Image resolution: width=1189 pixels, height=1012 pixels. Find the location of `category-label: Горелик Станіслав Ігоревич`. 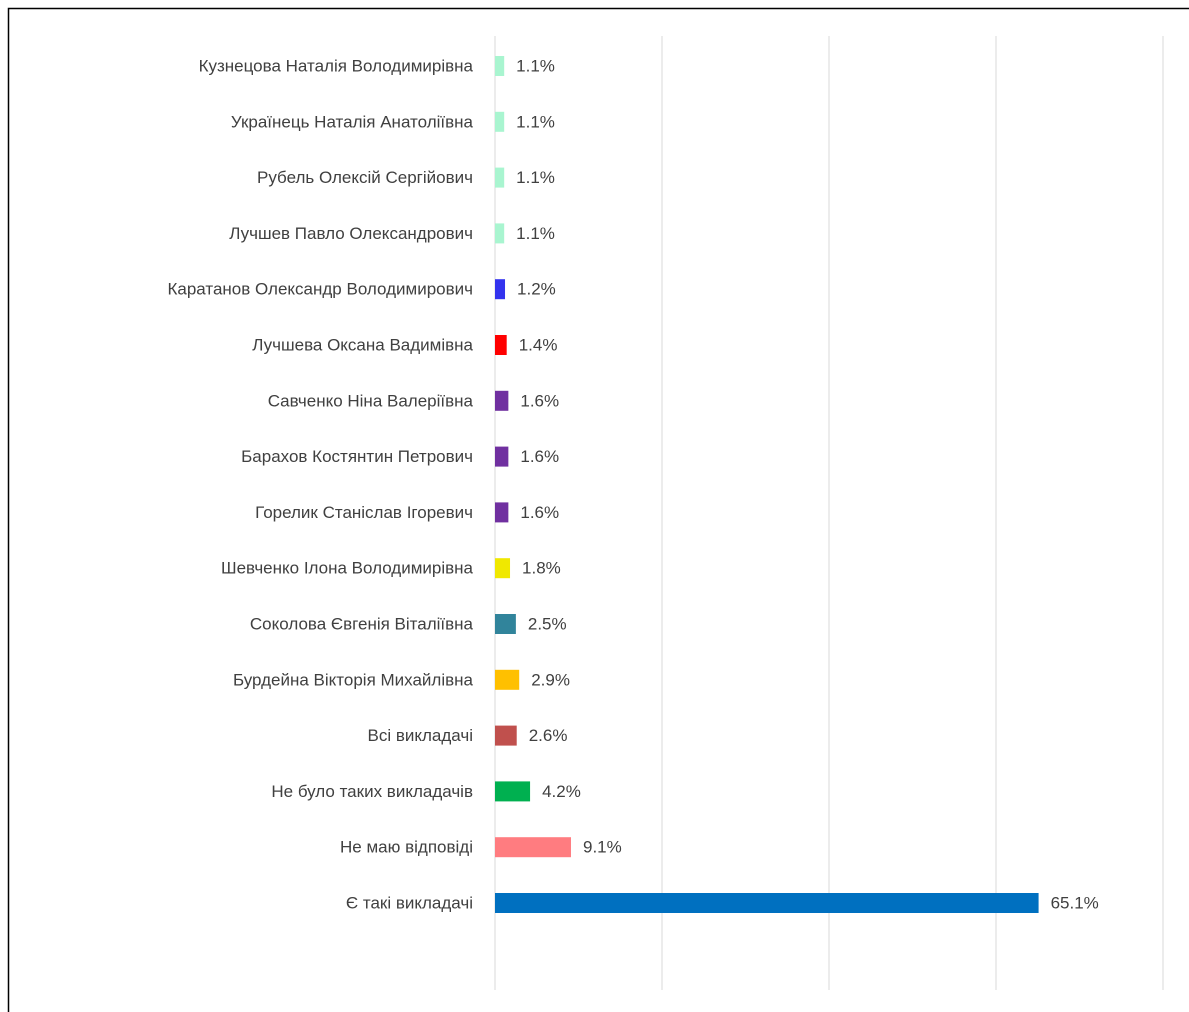

category-label: Горелик Станіслав Ігоревич is located at coordinates (364, 512).